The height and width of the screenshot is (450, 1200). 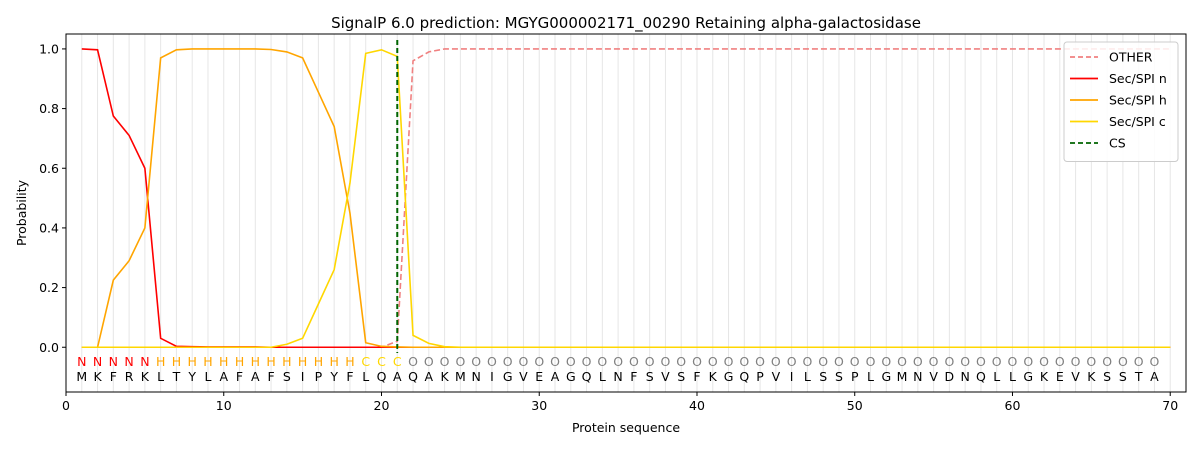 I want to click on residue-label: R, so click(x=129, y=376).